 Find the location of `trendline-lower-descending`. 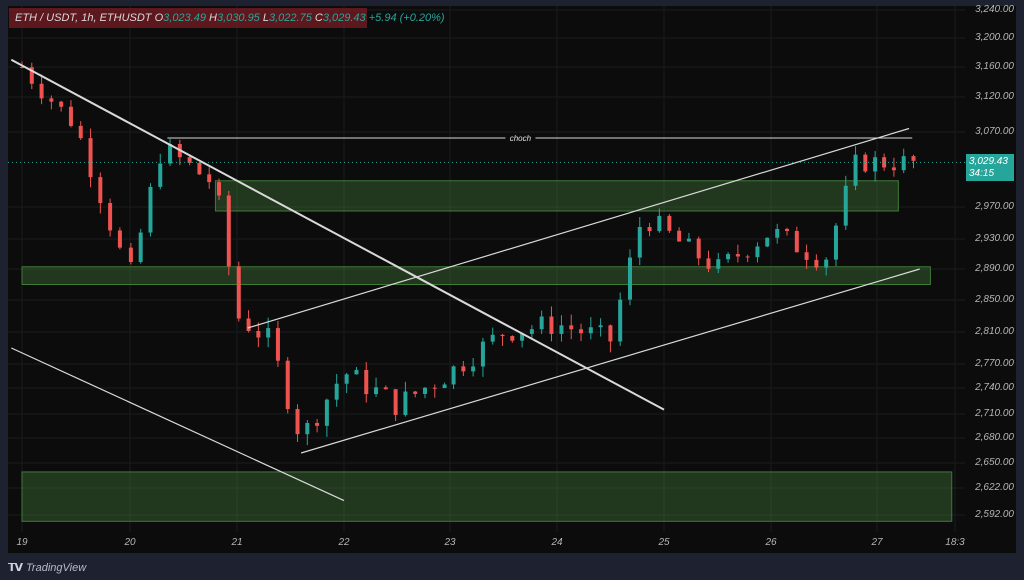

trendline-lower-descending is located at coordinates (178, 424).